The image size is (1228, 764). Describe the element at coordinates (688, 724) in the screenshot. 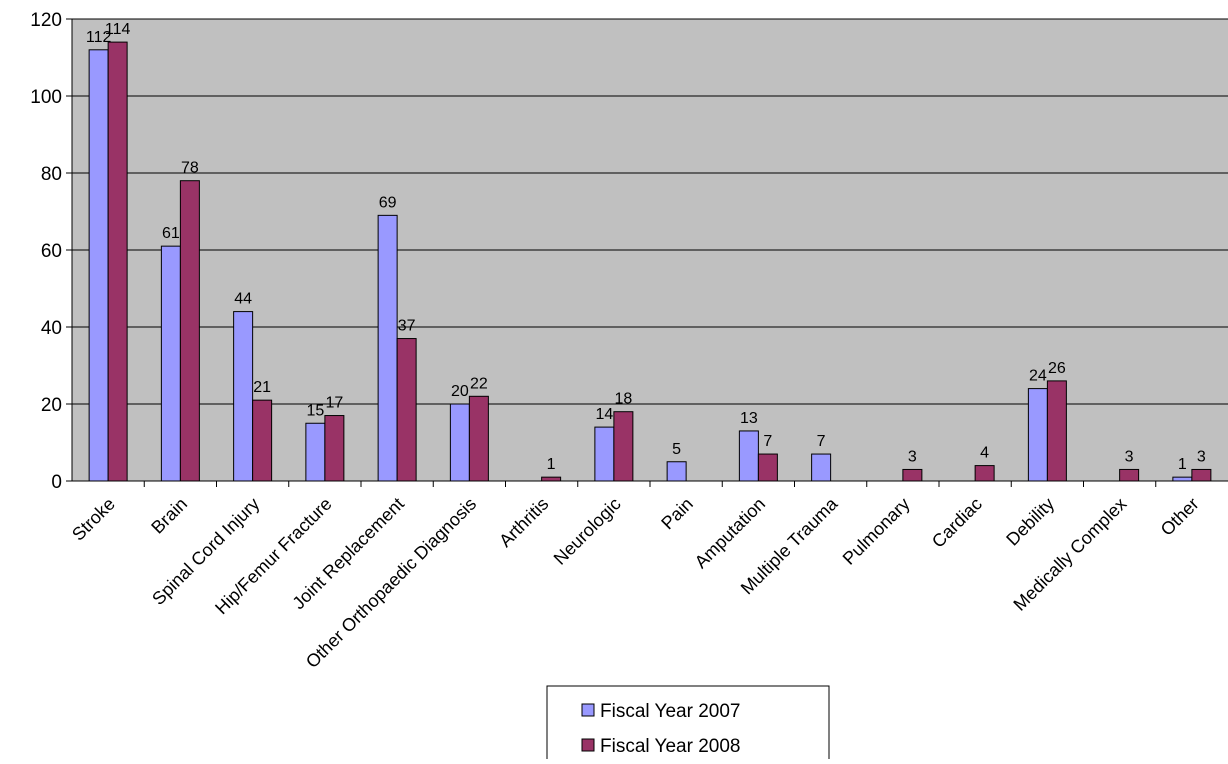

I see `legend: Fiscal Year 2007 Fiscal Year 2008` at that location.